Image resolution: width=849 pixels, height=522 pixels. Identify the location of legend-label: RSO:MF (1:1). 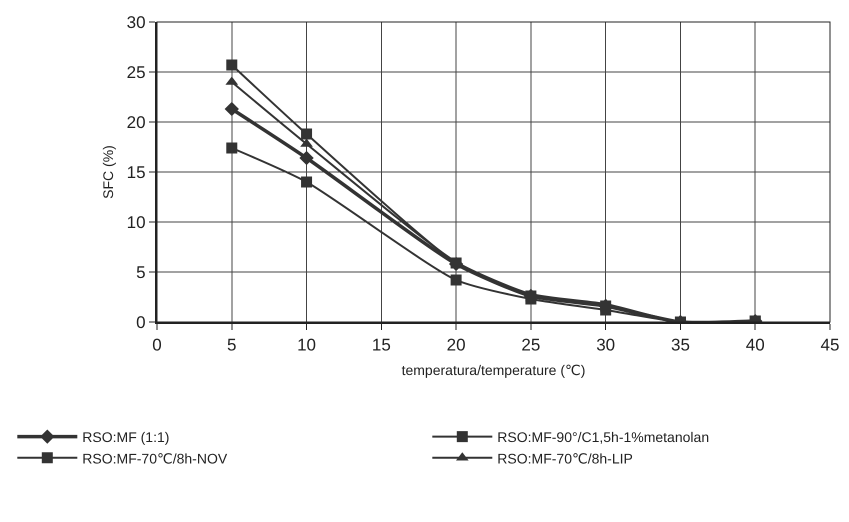
(126, 437).